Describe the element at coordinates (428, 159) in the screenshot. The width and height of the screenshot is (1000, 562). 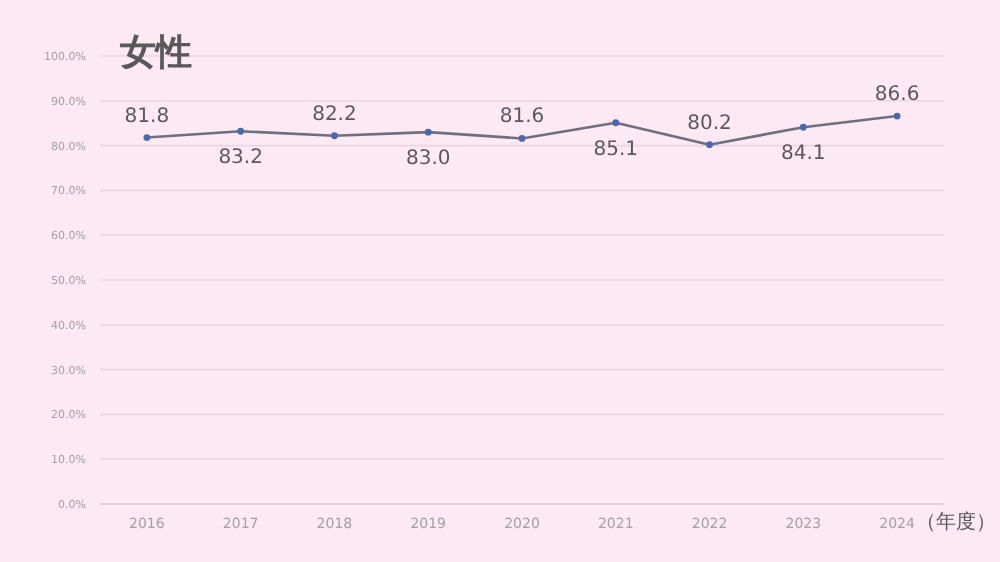
I see `data-label: 83.0` at that location.